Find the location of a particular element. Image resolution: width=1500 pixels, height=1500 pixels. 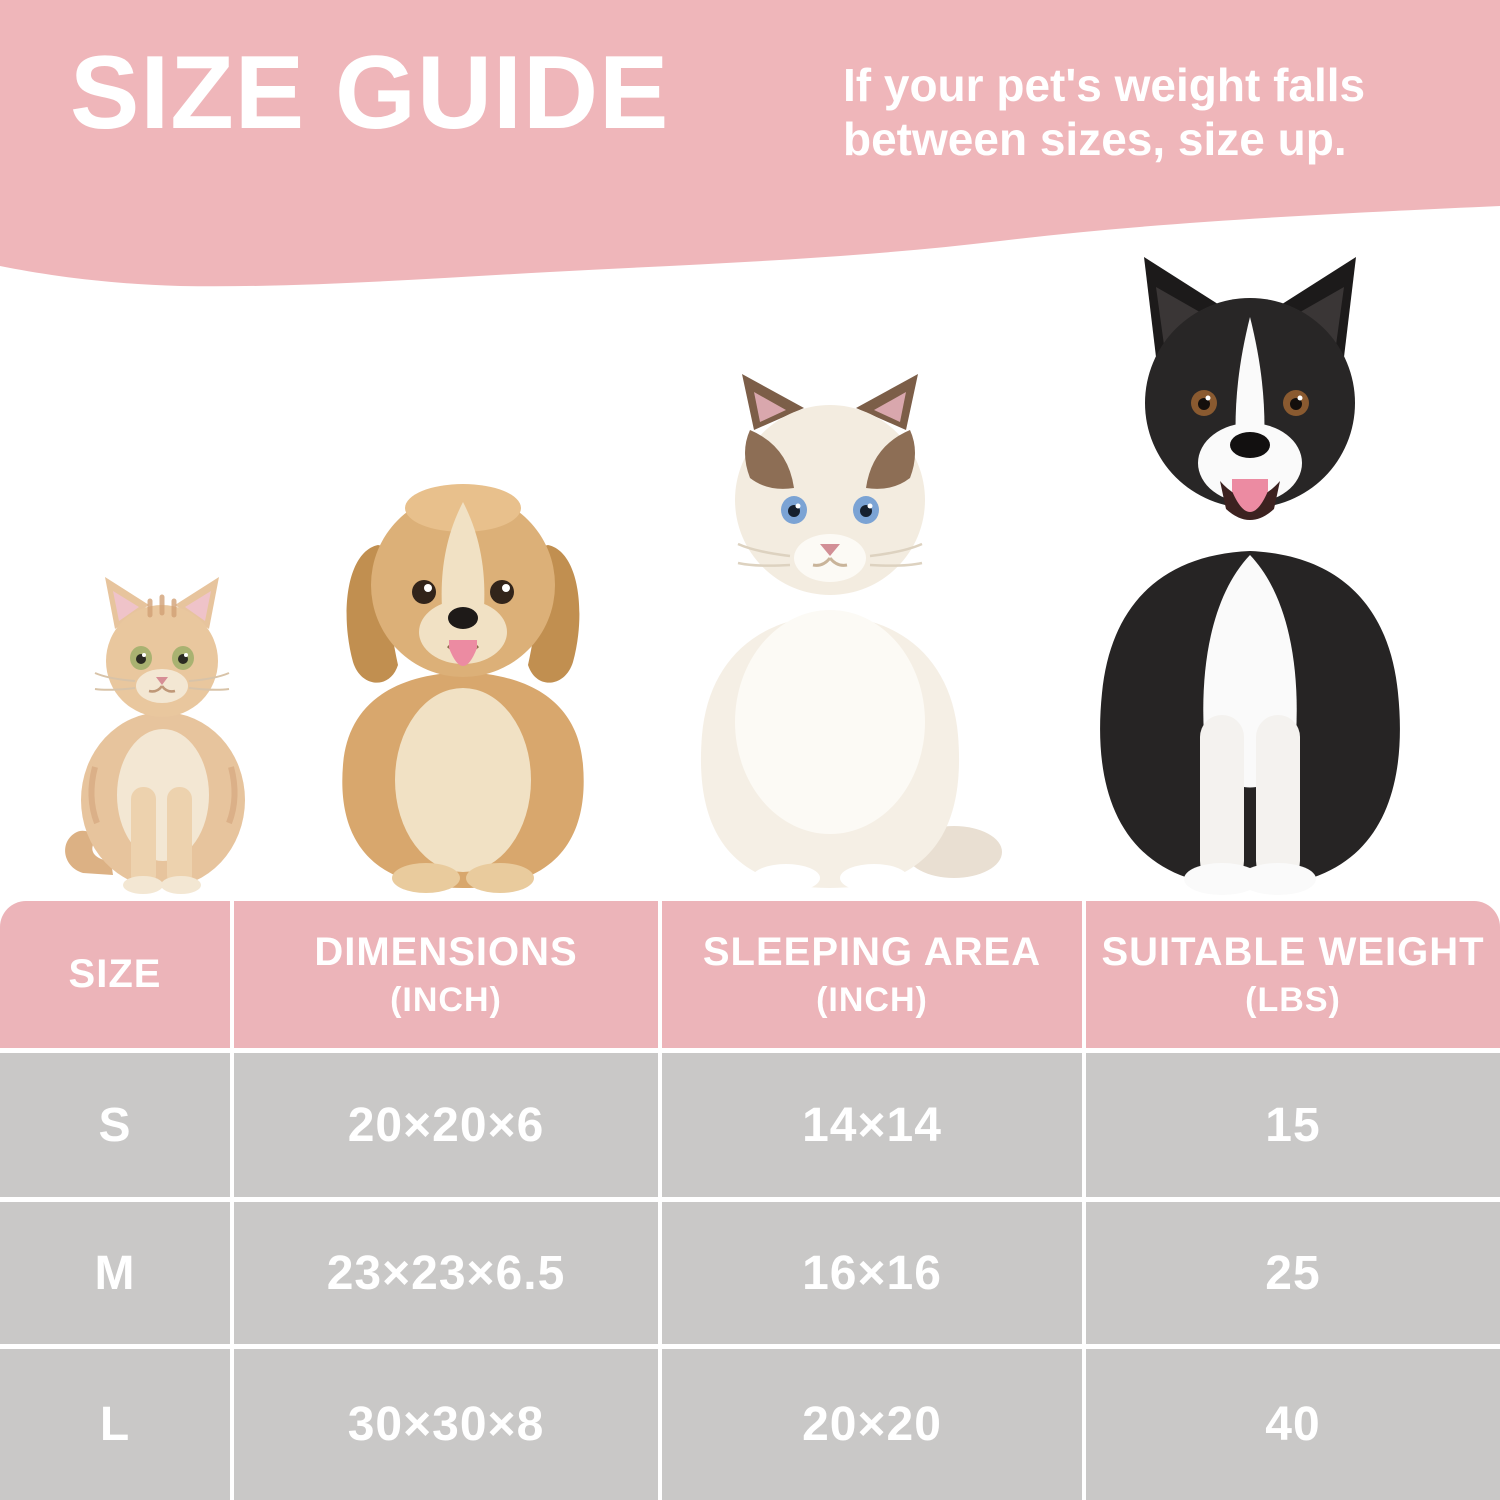

column-label: DIMENSIONS is located at coordinates (446, 951).